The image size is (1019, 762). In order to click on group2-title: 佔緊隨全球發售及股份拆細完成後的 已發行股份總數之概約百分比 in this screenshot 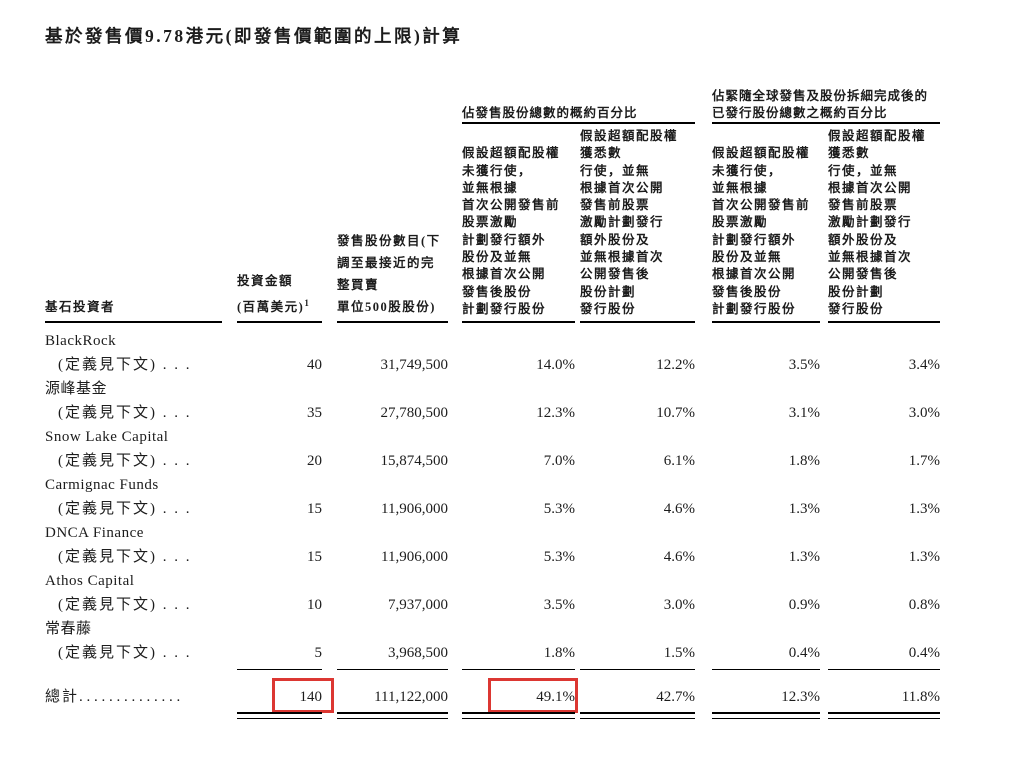, I will do `click(820, 104)`.